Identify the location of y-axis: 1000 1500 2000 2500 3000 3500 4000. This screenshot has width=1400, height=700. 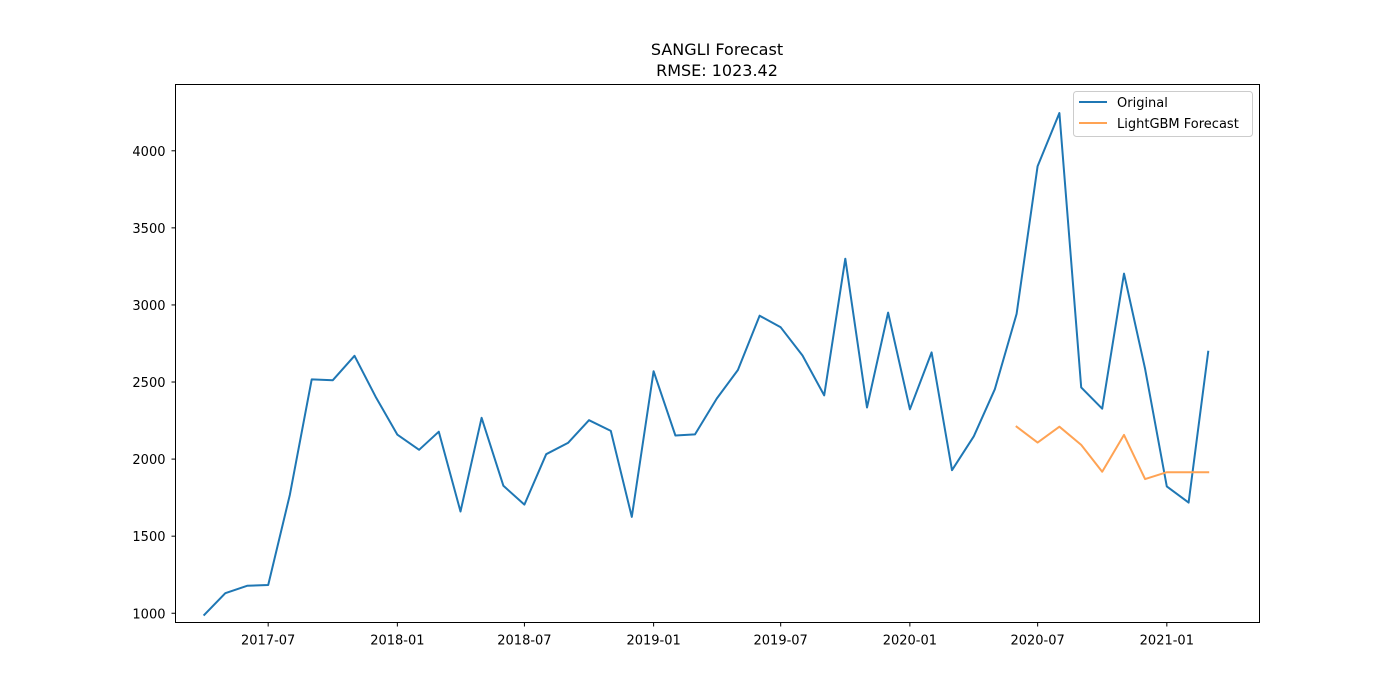
(154, 383).